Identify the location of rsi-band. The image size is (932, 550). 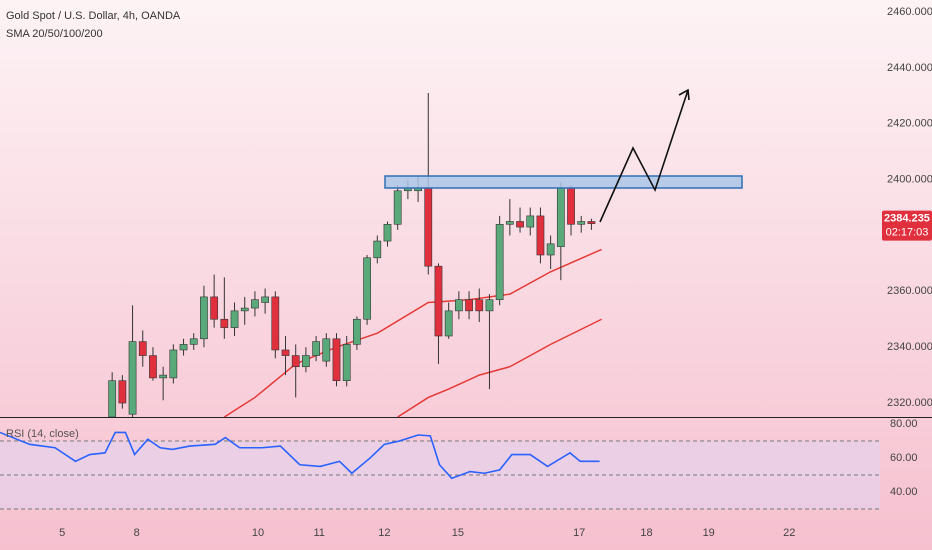
(440, 474).